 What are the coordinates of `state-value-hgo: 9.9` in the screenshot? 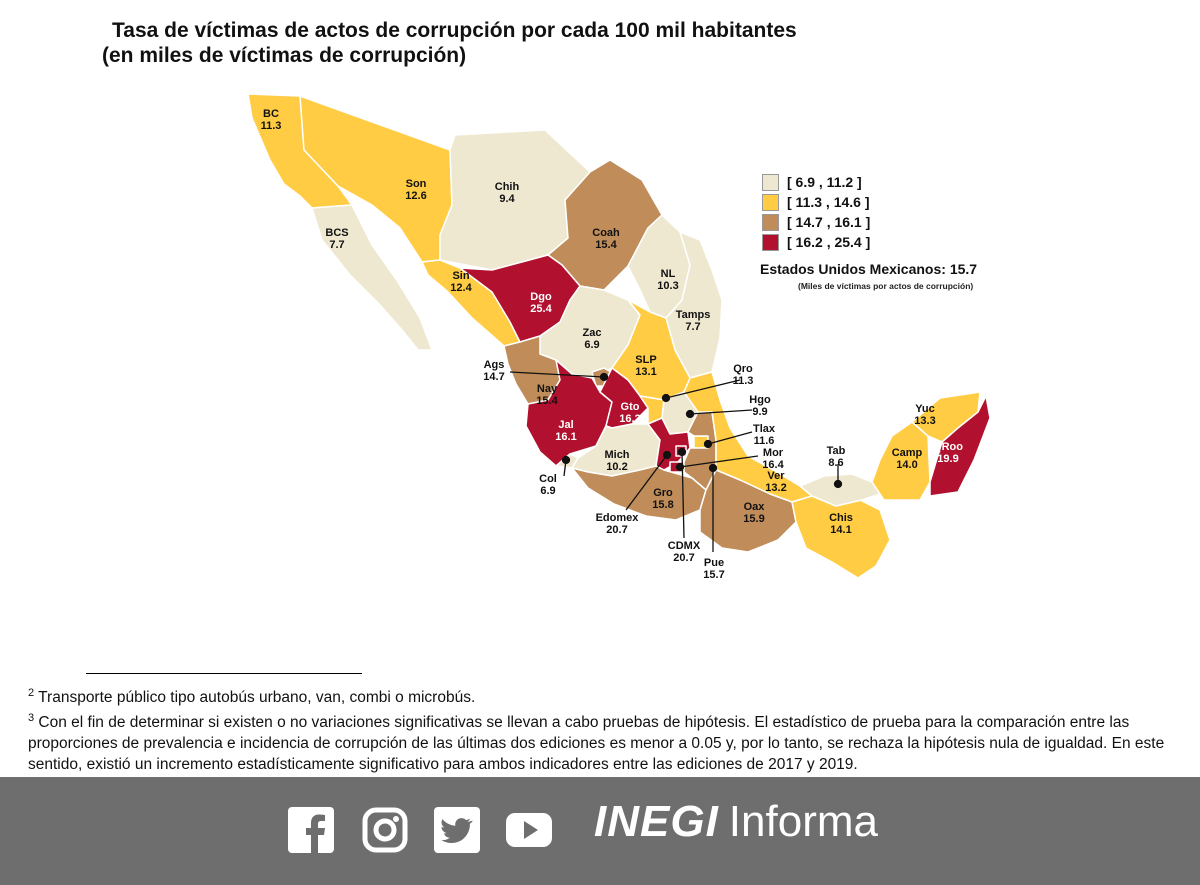 It's located at (759, 412).